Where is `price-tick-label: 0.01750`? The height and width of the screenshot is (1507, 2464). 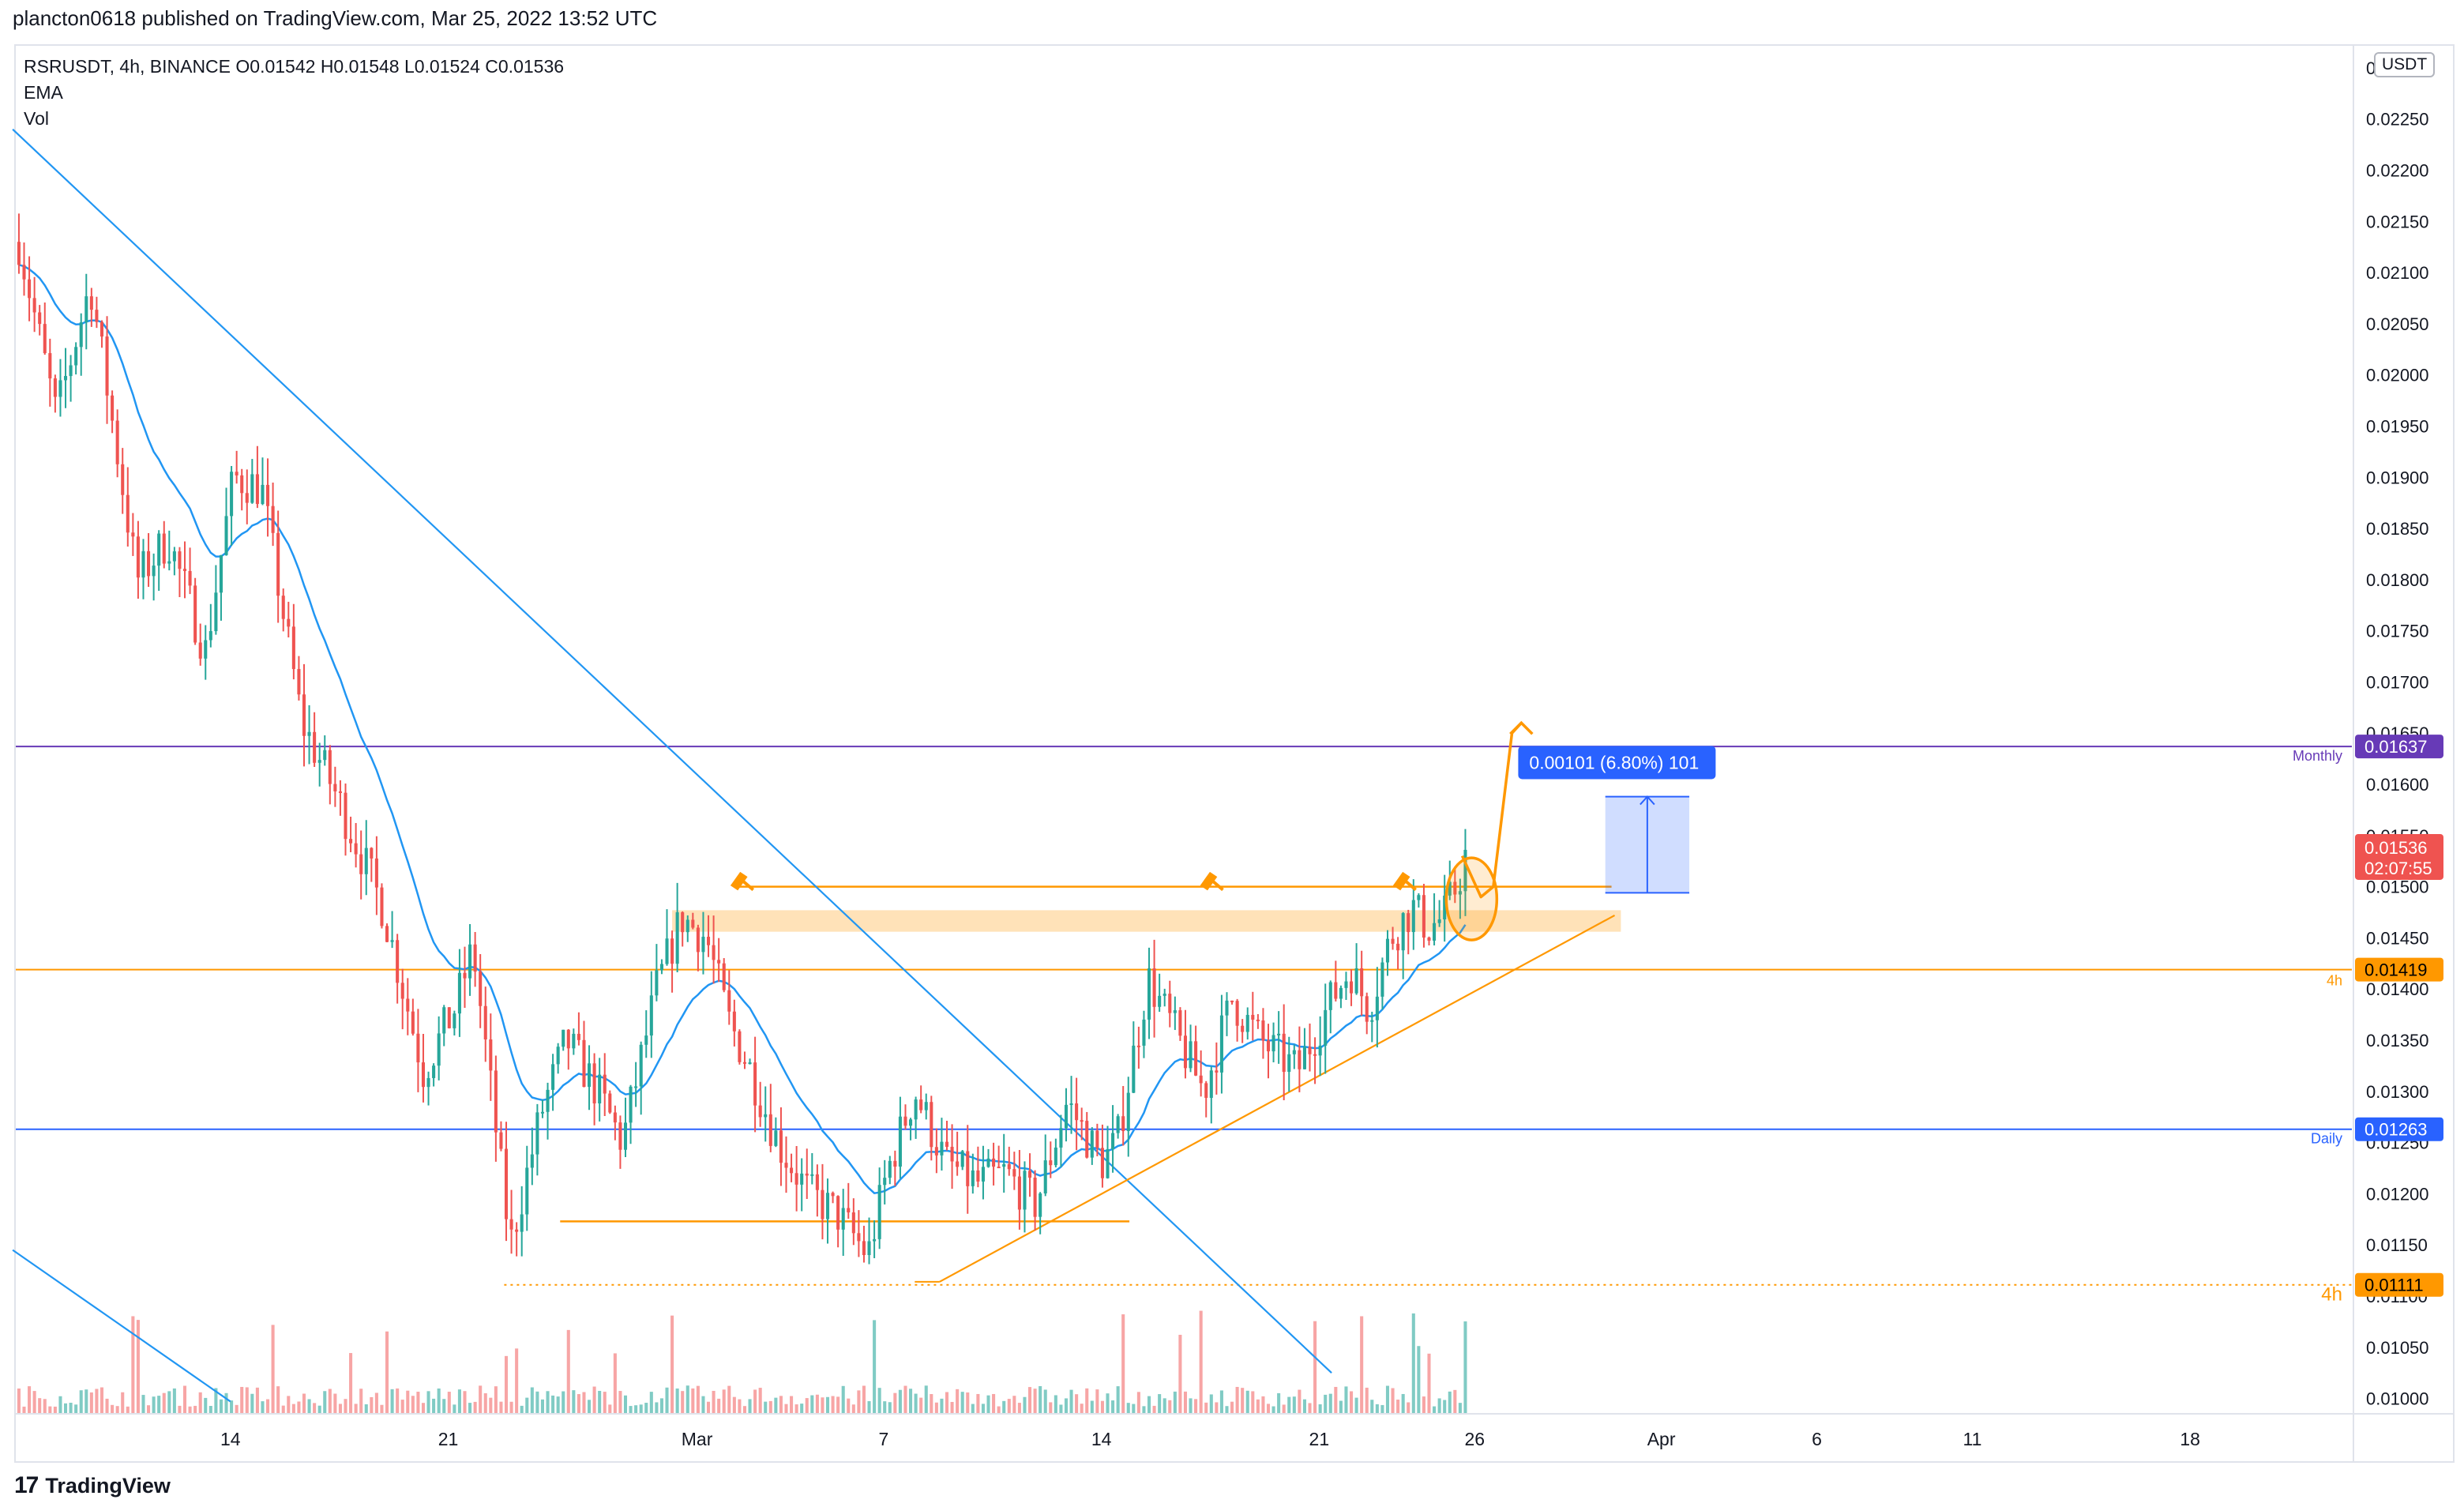 price-tick-label: 0.01750 is located at coordinates (2397, 631).